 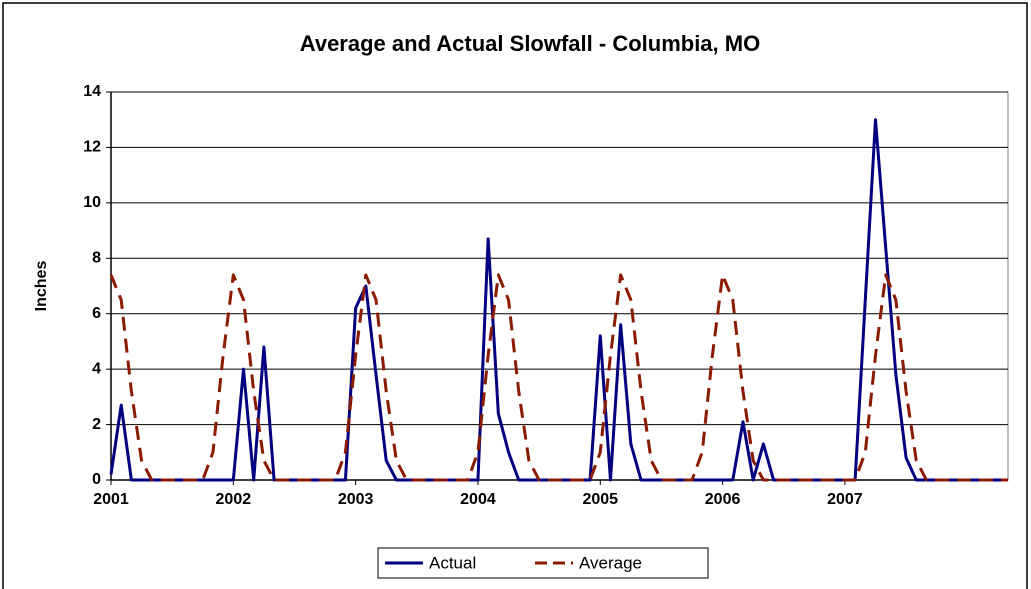 I want to click on y-tick-label: 14, so click(x=92, y=91).